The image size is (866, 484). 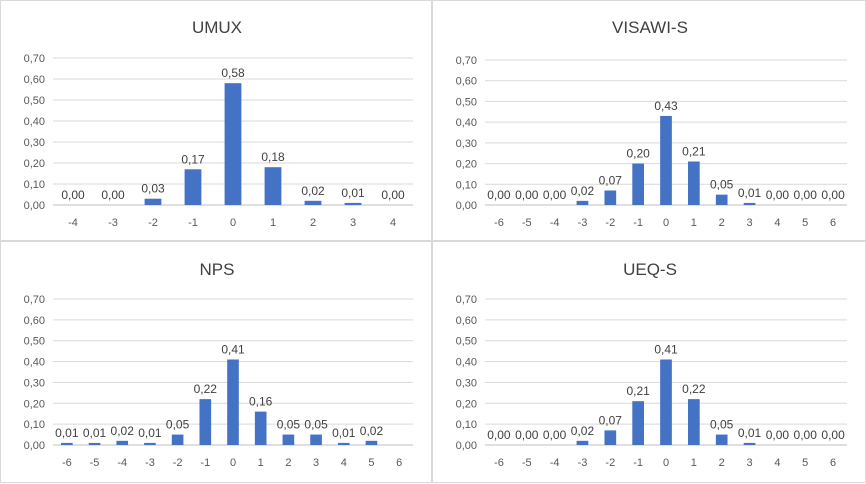 I want to click on ueq-s-y-tick-label: 0,70, so click(x=466, y=300).